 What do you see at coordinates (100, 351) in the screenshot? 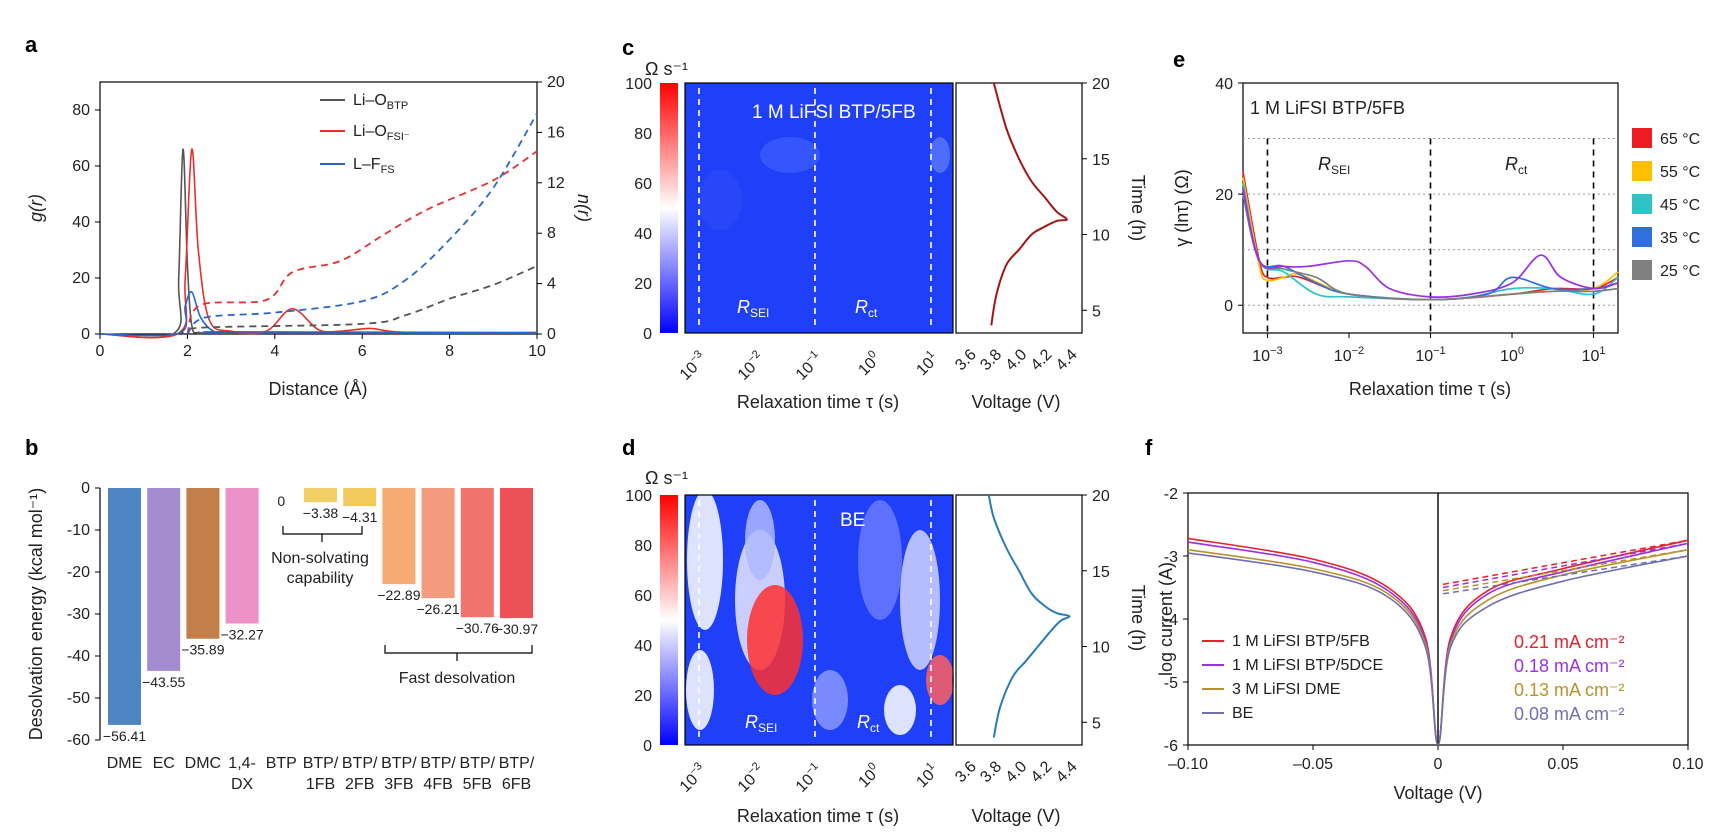
I see `a-xtick-label: 0` at bounding box center [100, 351].